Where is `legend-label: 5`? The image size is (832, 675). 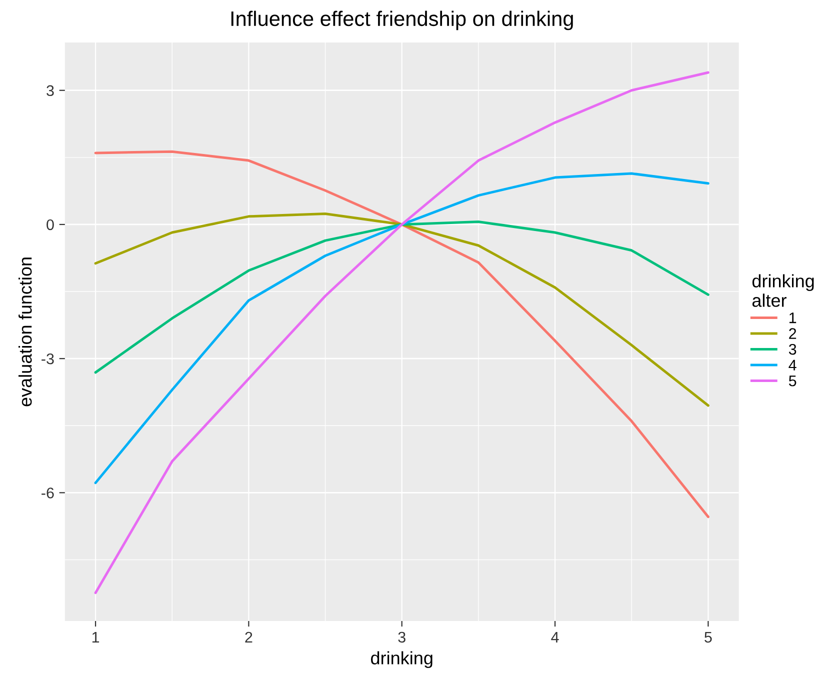 legend-label: 5 is located at coordinates (792, 381).